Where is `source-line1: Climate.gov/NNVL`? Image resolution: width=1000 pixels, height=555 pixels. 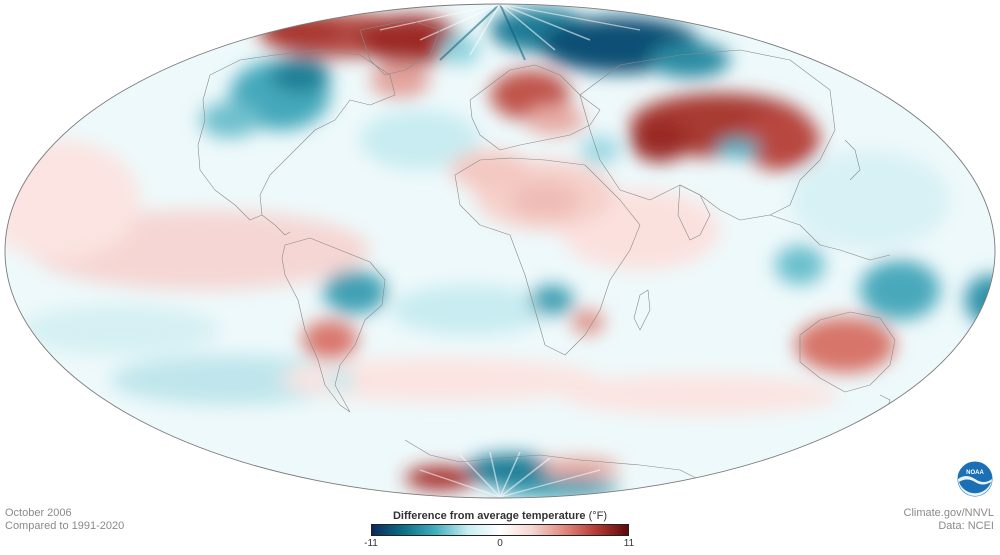
source-line1: Climate.gov/NNVL is located at coordinates (948, 513).